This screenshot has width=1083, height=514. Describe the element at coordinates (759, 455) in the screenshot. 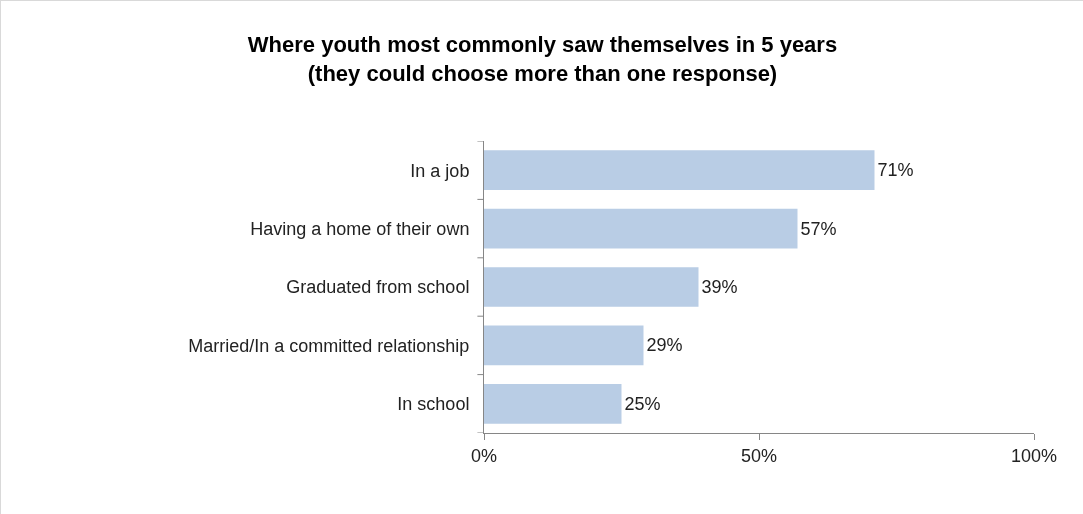

I see `x-tick-label: 50%` at that location.